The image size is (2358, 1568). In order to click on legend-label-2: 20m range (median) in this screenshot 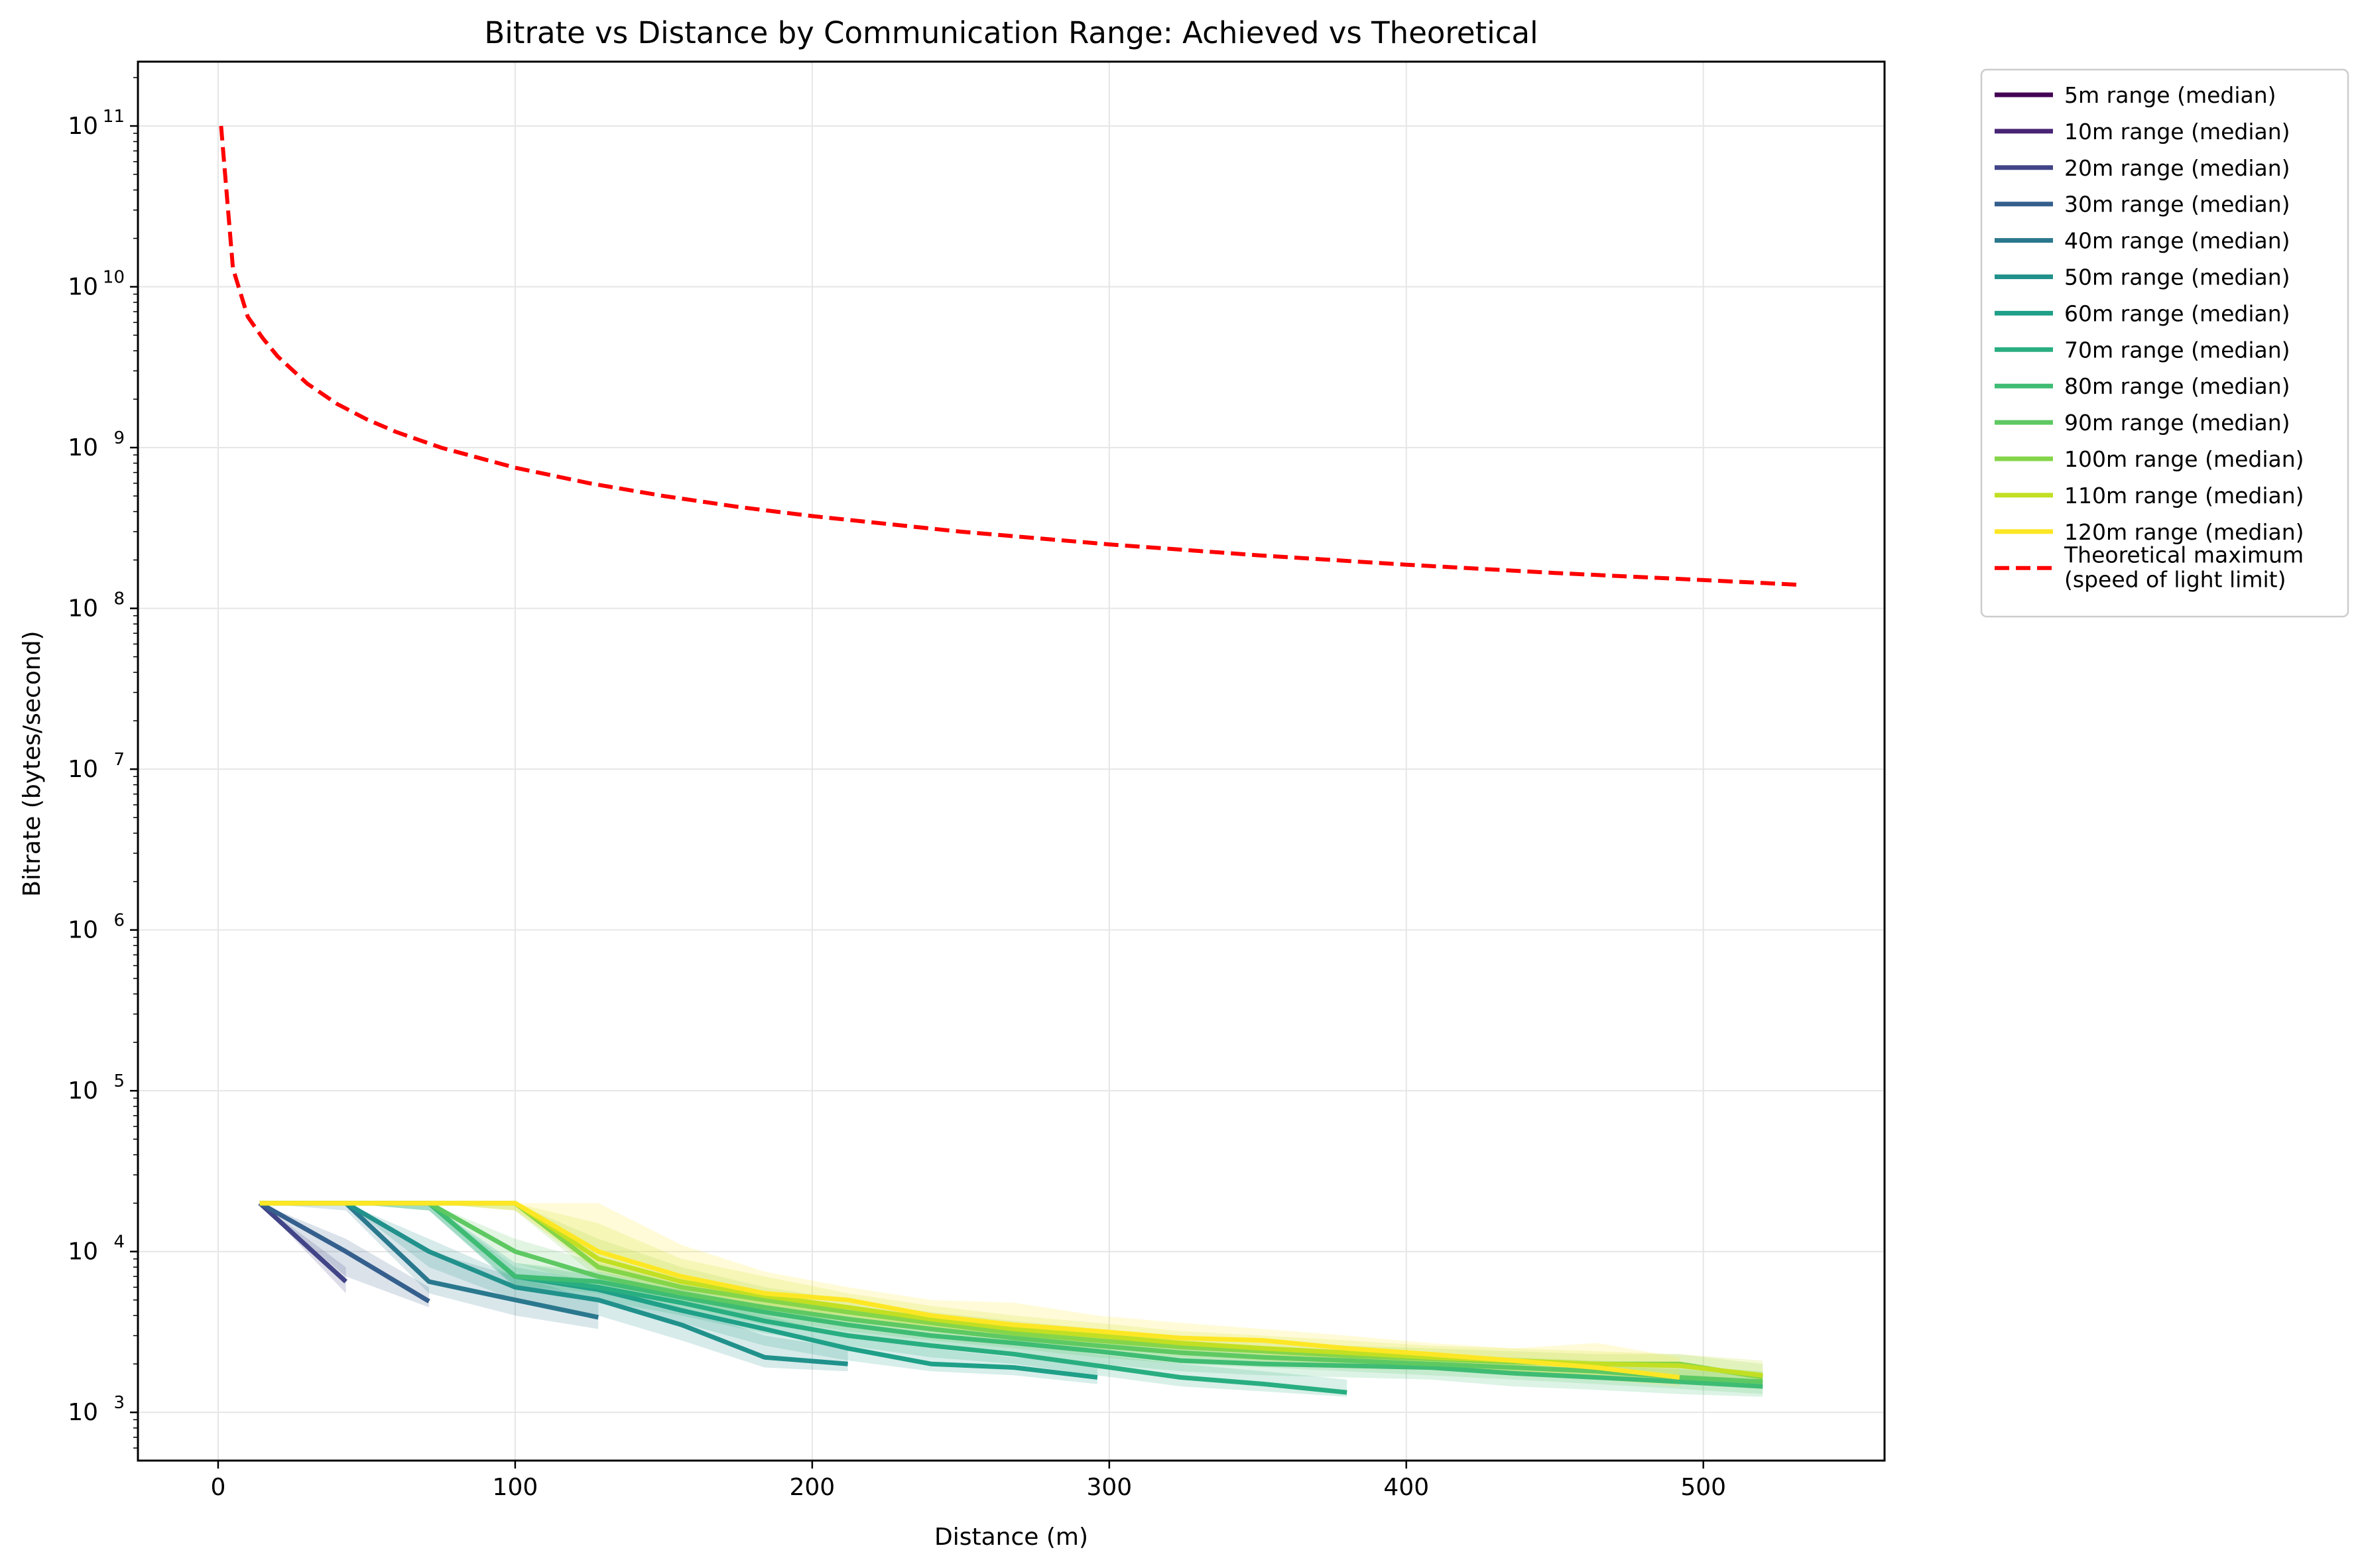, I will do `click(2177, 168)`.